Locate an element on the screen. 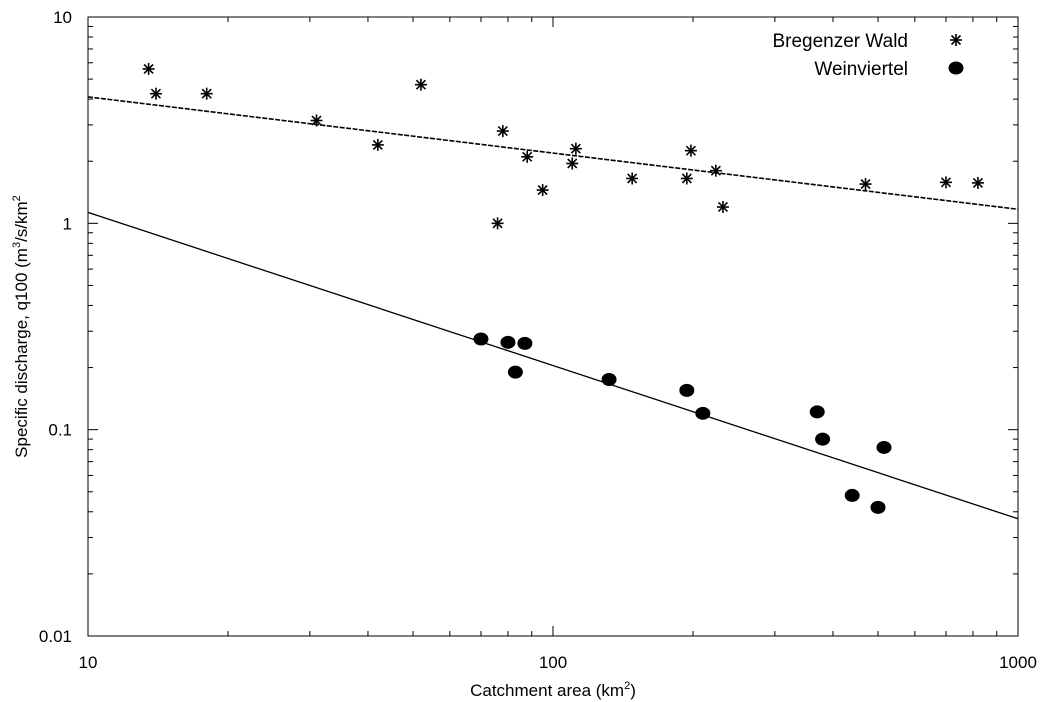 The height and width of the screenshot is (702, 1049). y-tick-label: 0.01 is located at coordinates (55, 636).